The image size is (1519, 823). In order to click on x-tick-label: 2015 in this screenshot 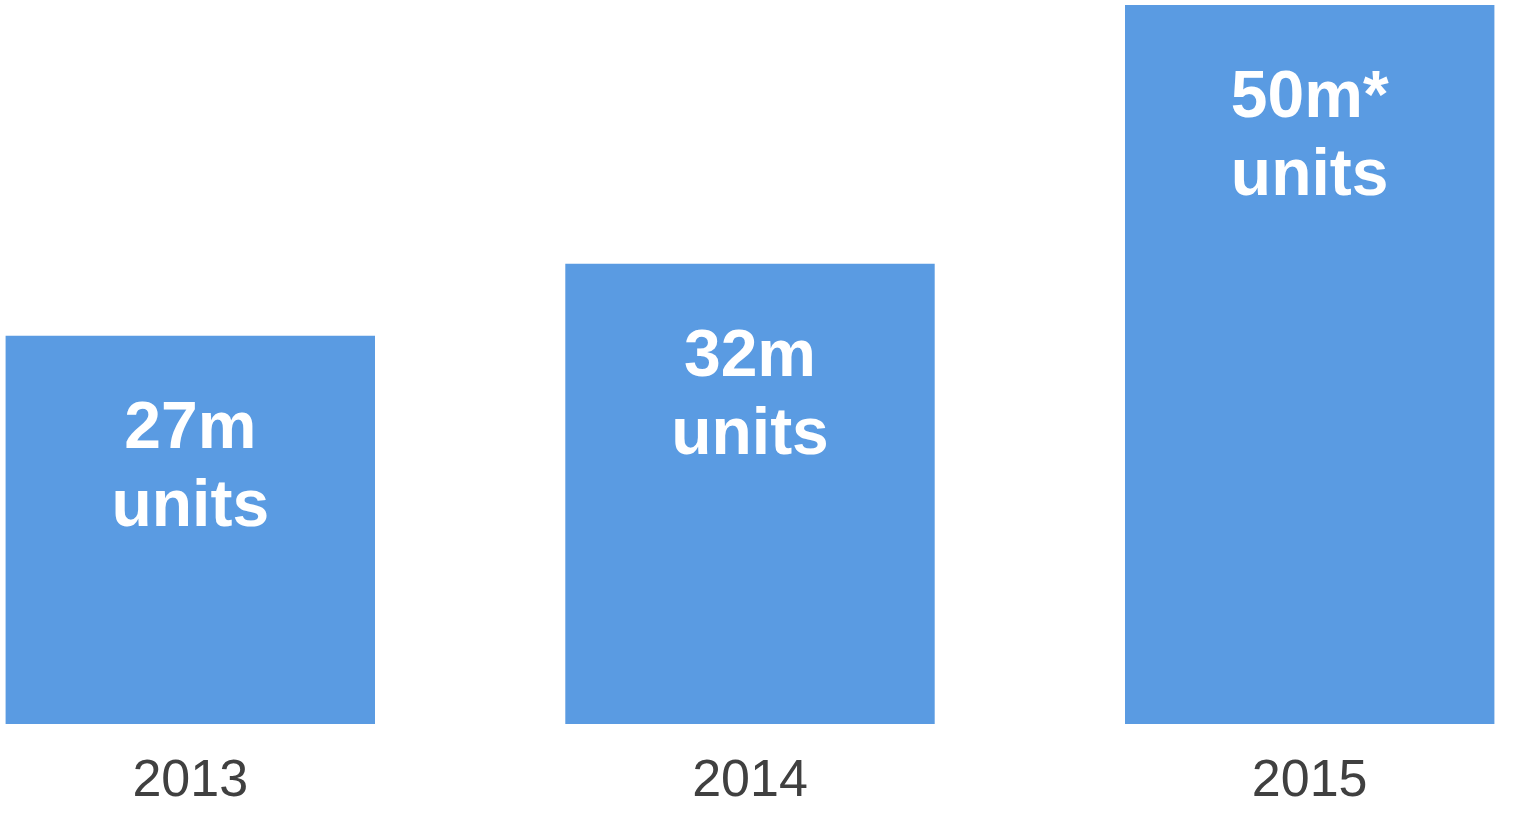, I will do `click(1309, 777)`.